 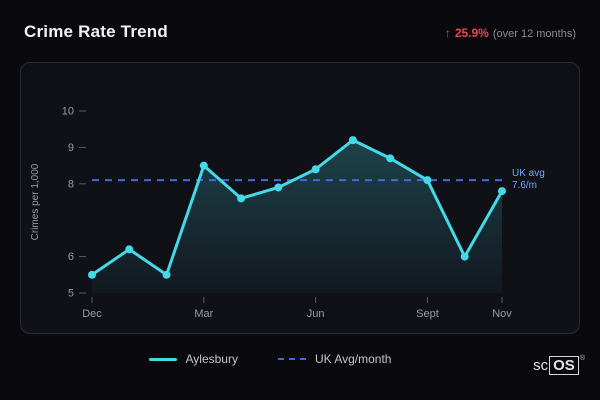 I want to click on trend-stat: ↑ 25.9% (over 12 months), so click(x=510, y=33).